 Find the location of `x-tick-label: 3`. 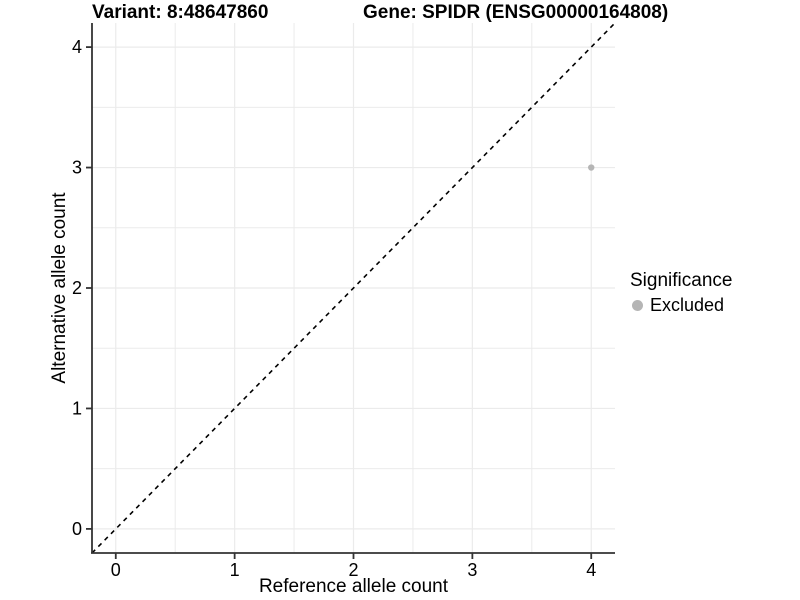

x-tick-label: 3 is located at coordinates (472, 570).